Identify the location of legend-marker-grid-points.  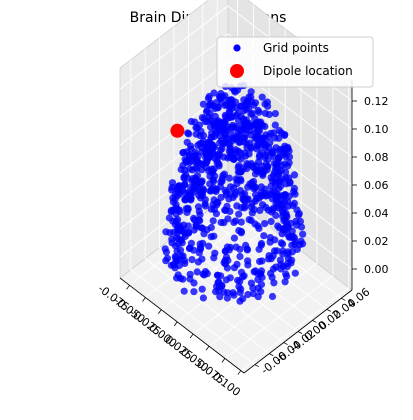
(237, 48).